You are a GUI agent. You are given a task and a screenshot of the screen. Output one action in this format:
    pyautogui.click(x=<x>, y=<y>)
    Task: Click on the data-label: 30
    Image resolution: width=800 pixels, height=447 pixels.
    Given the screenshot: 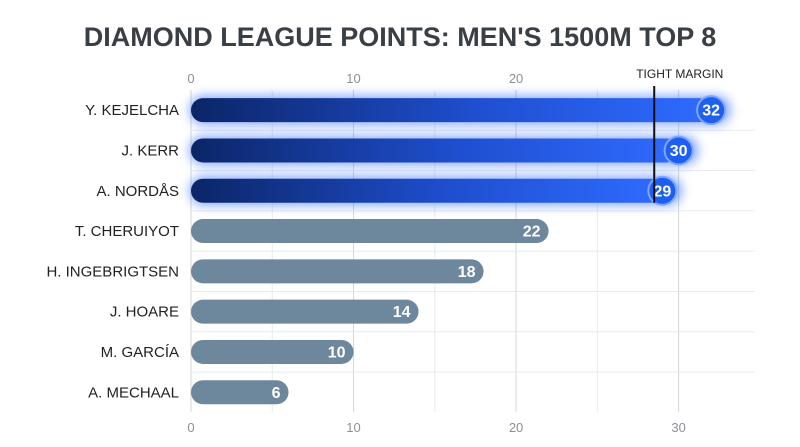 What is the action you would take?
    pyautogui.click(x=679, y=151)
    